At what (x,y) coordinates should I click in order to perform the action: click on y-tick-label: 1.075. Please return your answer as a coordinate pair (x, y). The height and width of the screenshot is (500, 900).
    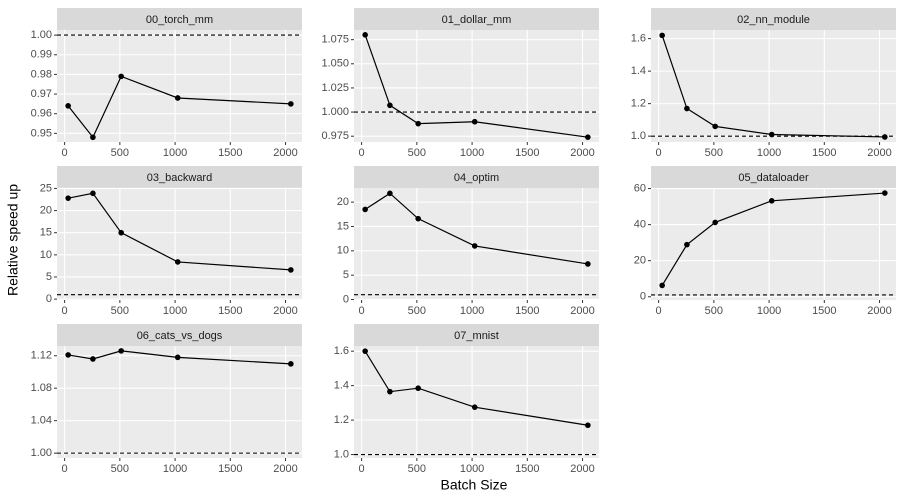
    Looking at the image, I should click on (335, 40).